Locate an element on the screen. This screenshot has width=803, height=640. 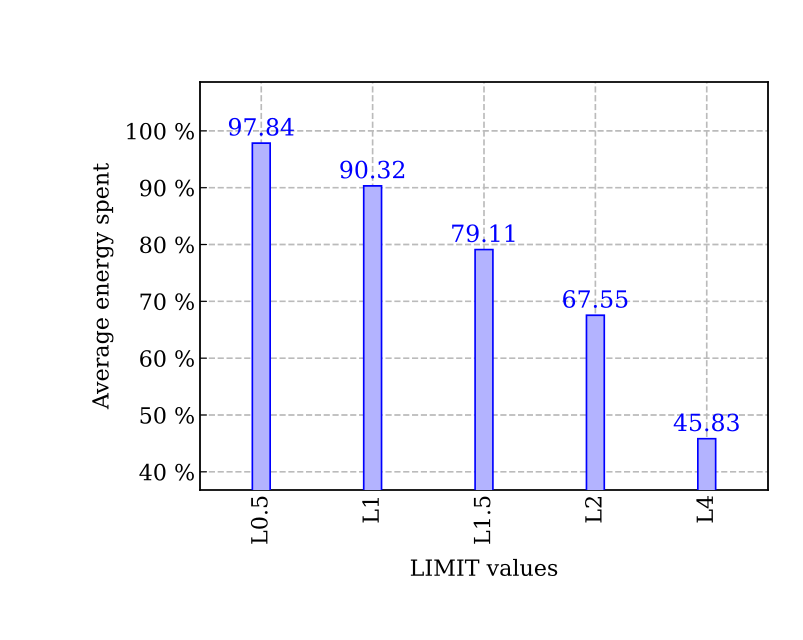
x-tick-label: L1.5 is located at coordinates (482, 520).